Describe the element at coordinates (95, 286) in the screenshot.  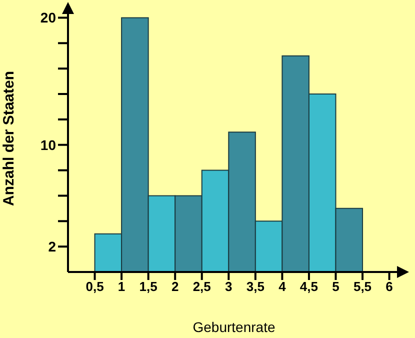
I see `x-tick-label: 0,5` at that location.